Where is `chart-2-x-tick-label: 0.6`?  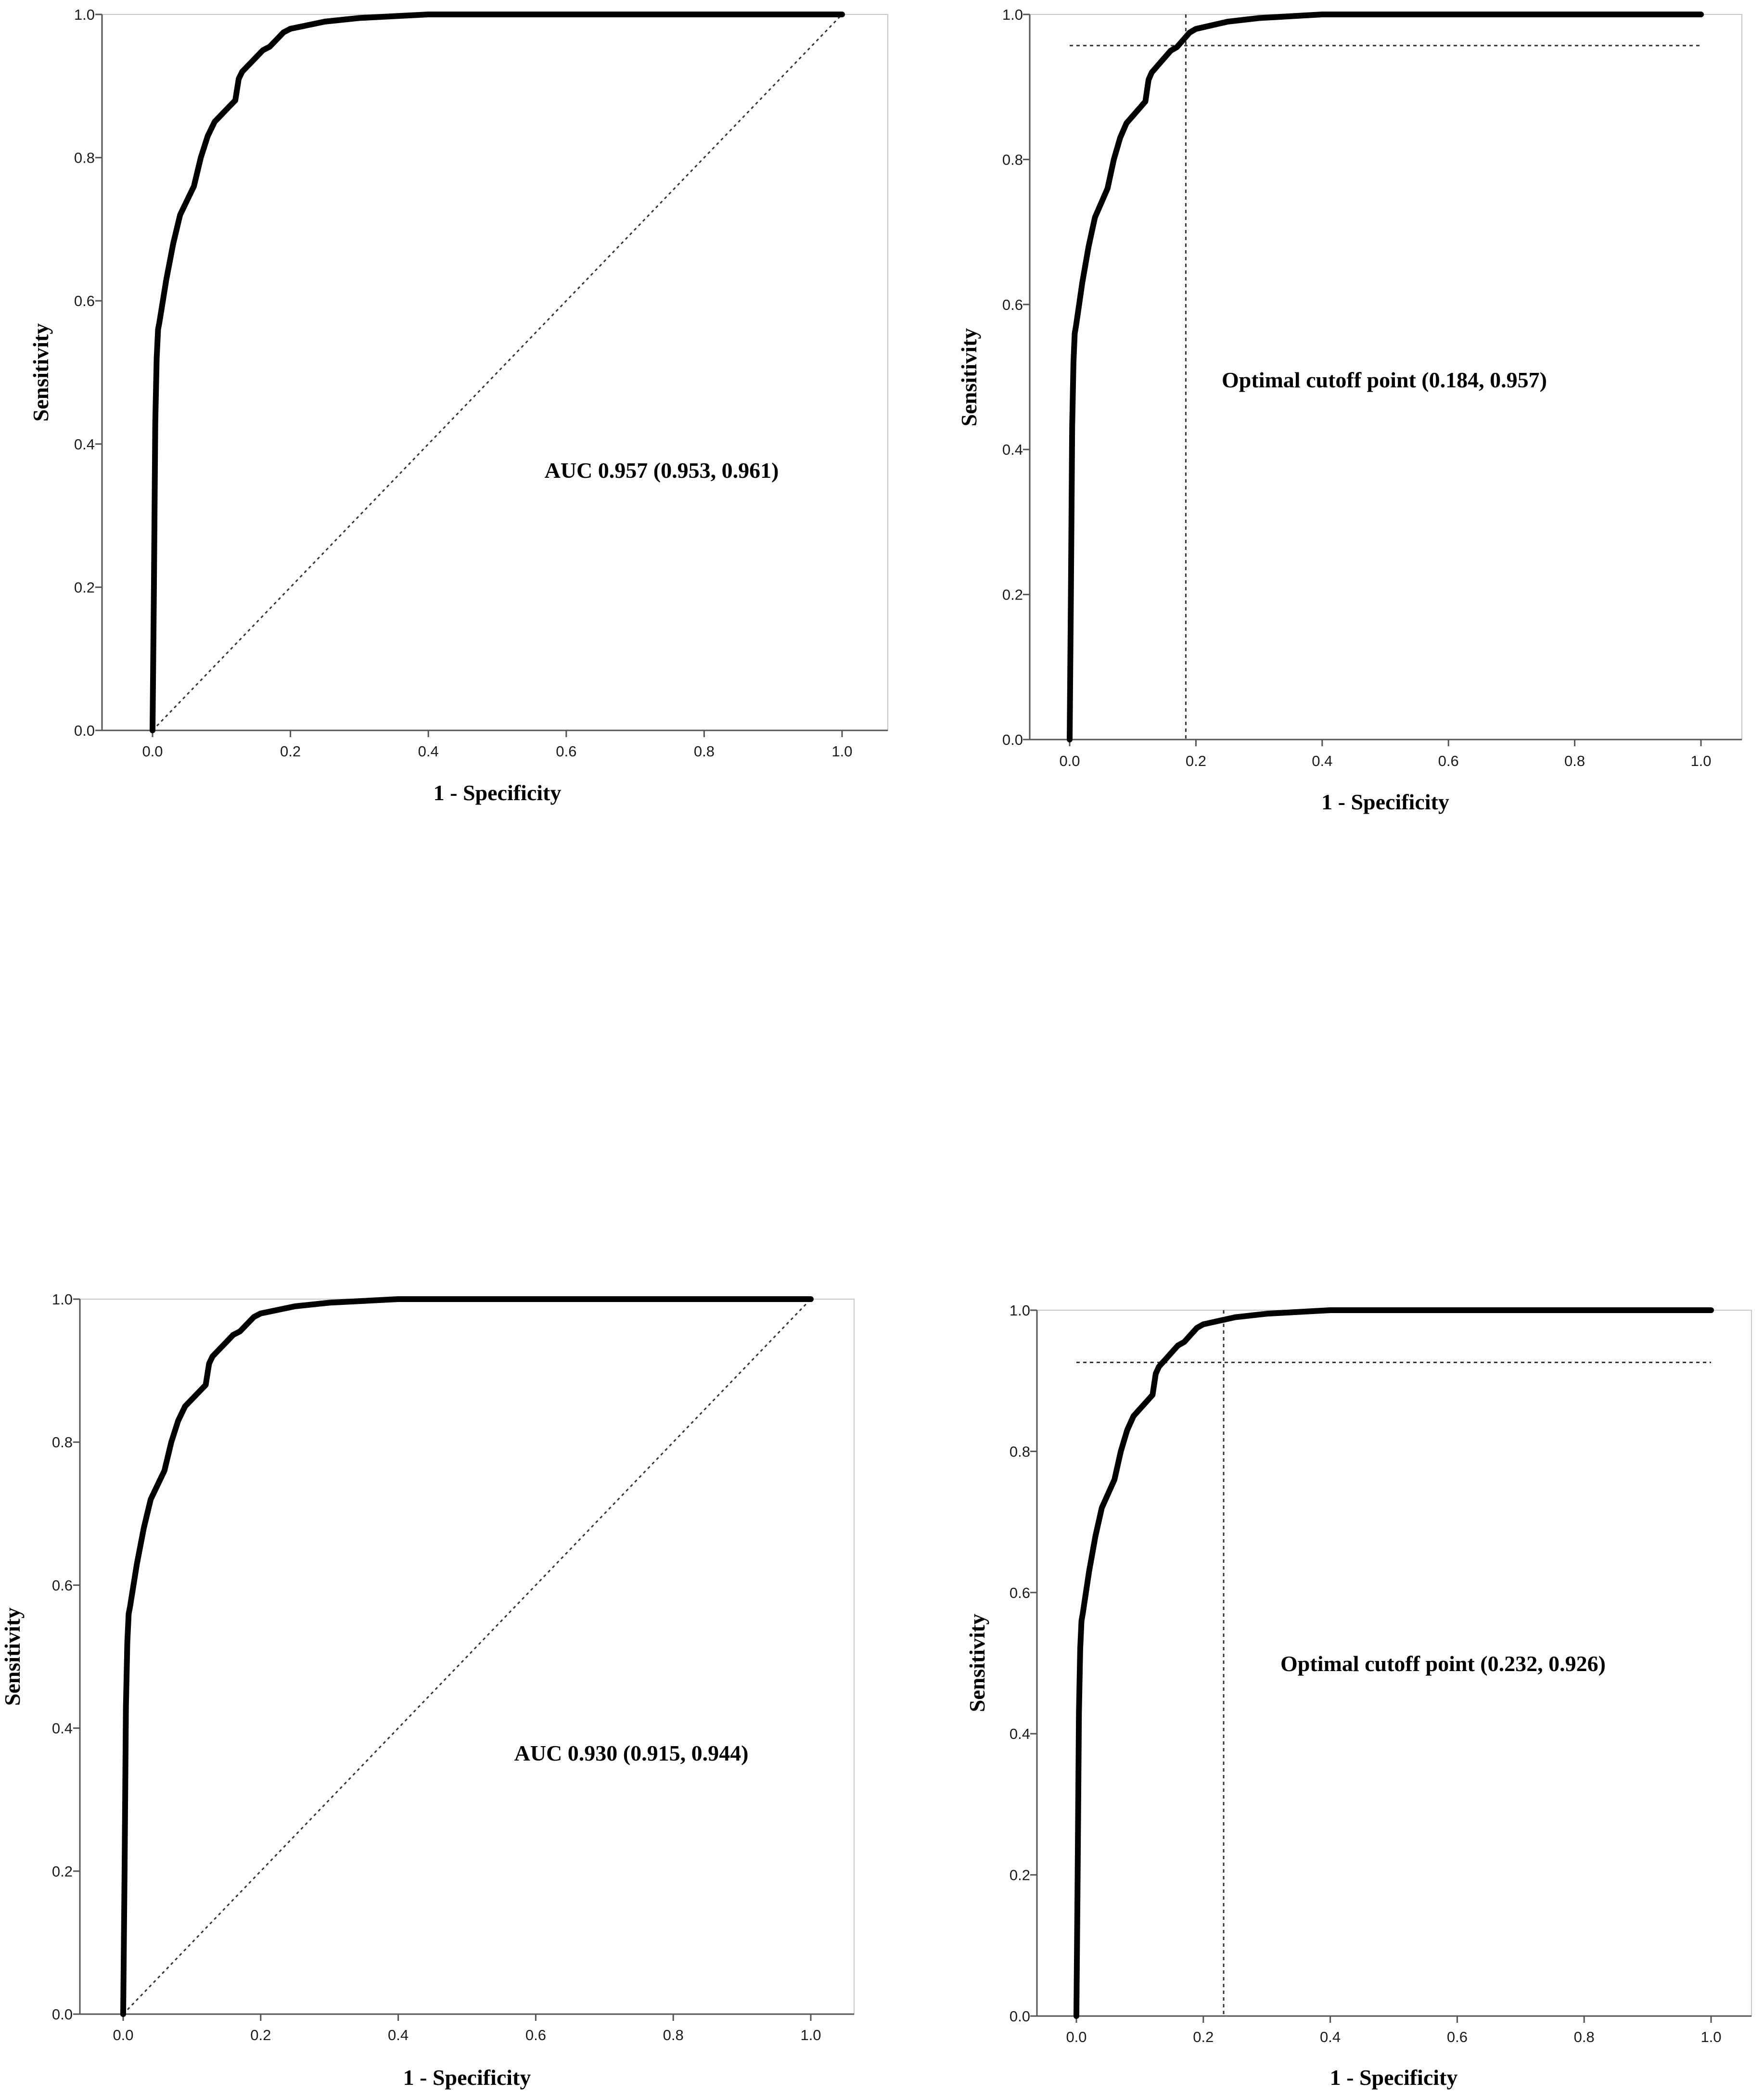
chart-2-x-tick-label: 0.6 is located at coordinates (1448, 761).